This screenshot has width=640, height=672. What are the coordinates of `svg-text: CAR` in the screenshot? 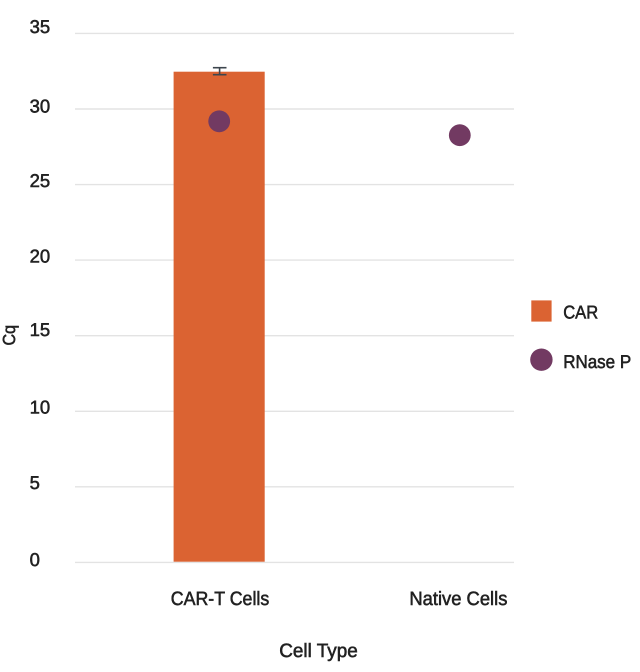 It's located at (580, 312).